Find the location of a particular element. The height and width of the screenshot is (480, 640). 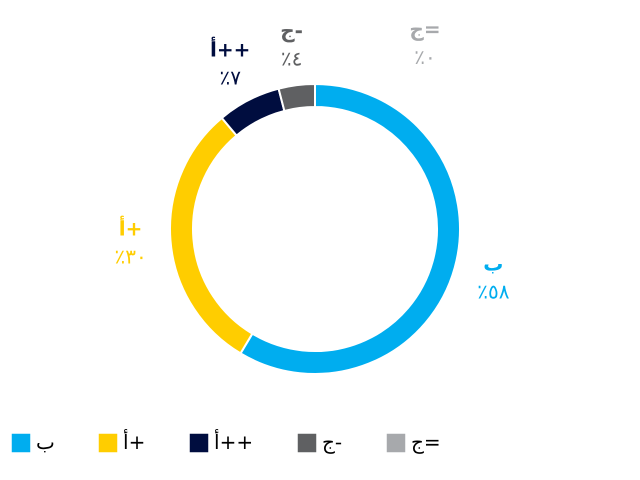

category-label: ج= is located at coordinates (425, 29).